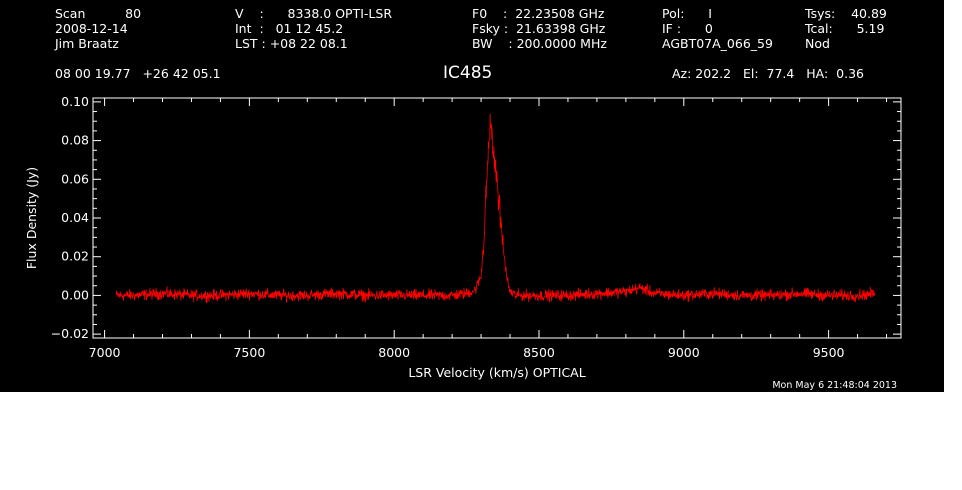 This screenshot has height=490, width=962. Describe the element at coordinates (75, 101) in the screenshot. I see `y-tick-label: 0.10` at that location.